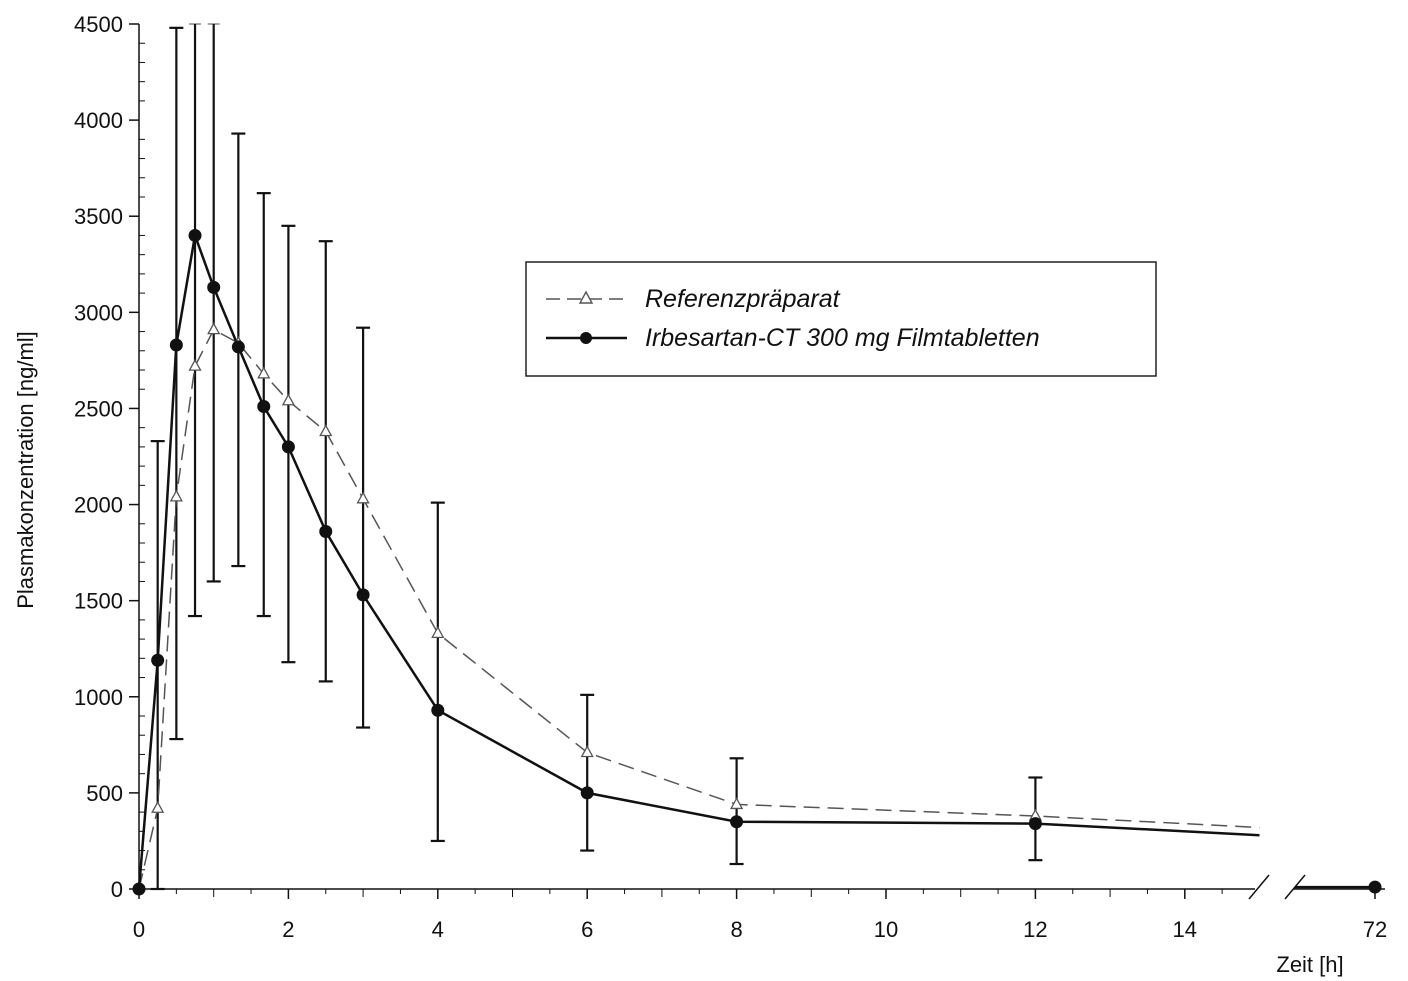 The image size is (1408, 981). Describe the element at coordinates (886, 929) in the screenshot. I see `x-tick-label: 10` at that location.